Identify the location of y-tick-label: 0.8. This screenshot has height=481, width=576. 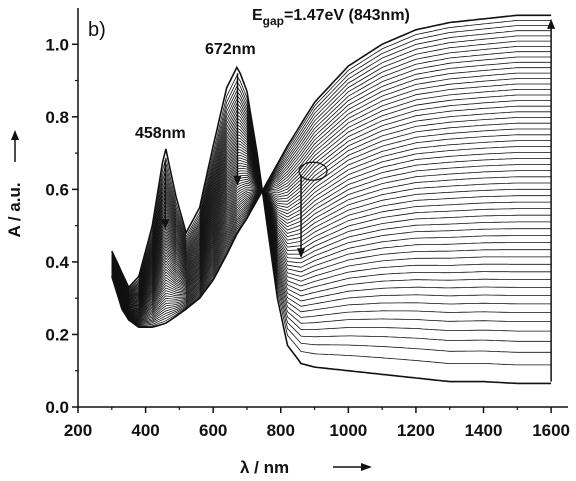
(57, 117).